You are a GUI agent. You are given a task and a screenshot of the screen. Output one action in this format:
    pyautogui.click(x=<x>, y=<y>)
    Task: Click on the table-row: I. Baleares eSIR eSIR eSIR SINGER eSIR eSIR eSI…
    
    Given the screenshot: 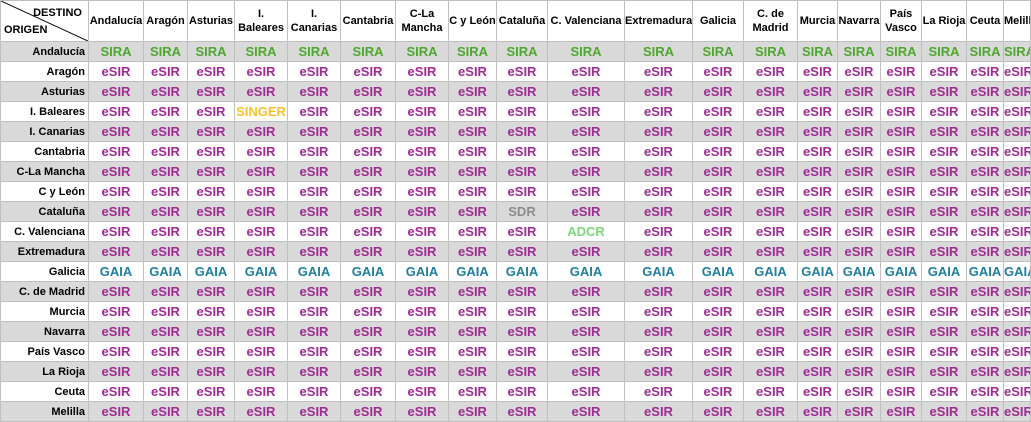 What is the action you would take?
    pyautogui.click(x=515, y=111)
    